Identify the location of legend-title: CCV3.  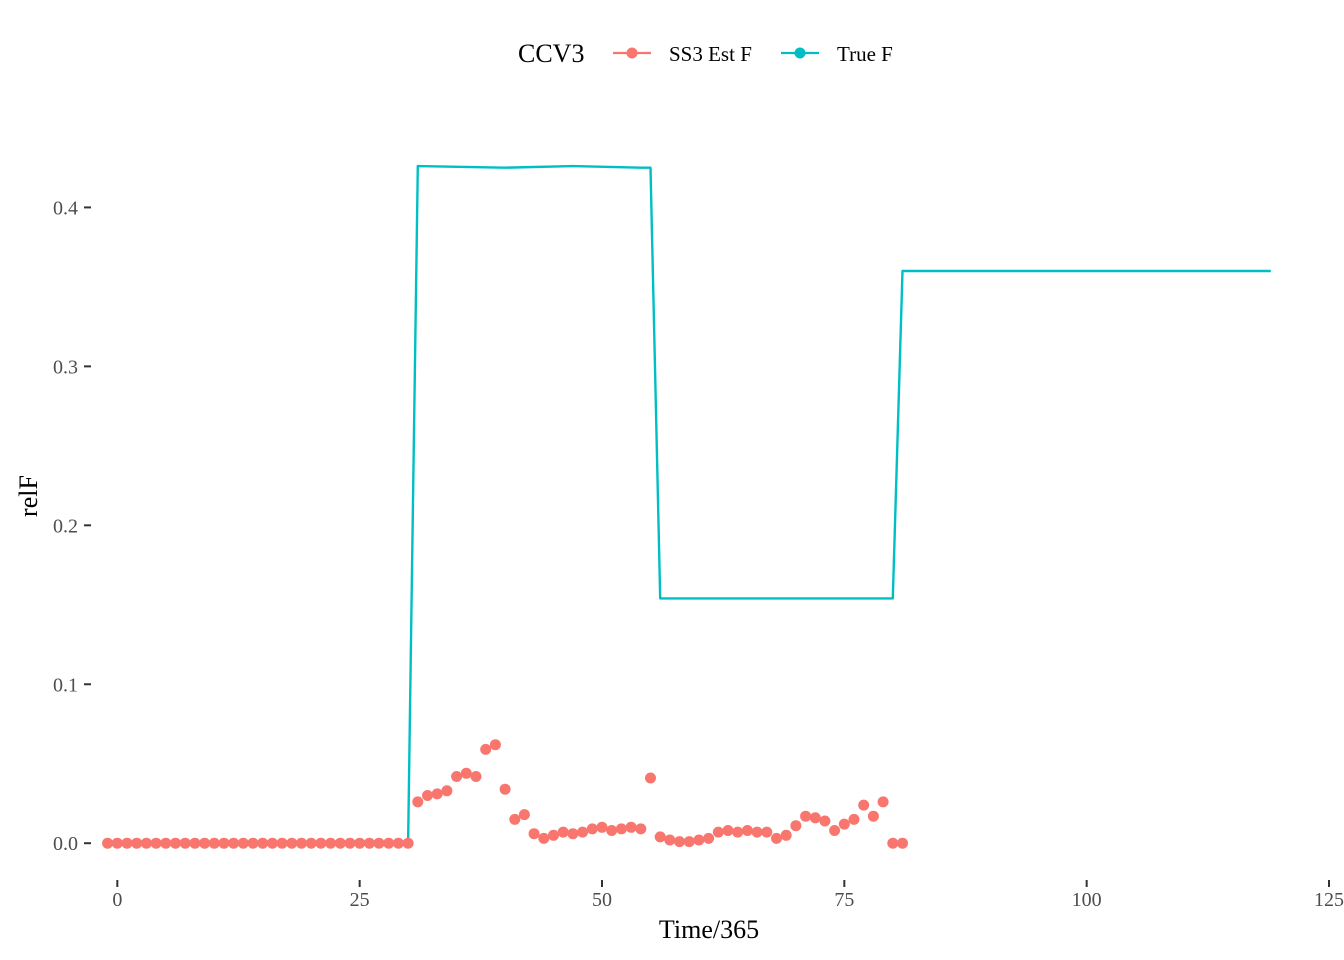
(551, 53).